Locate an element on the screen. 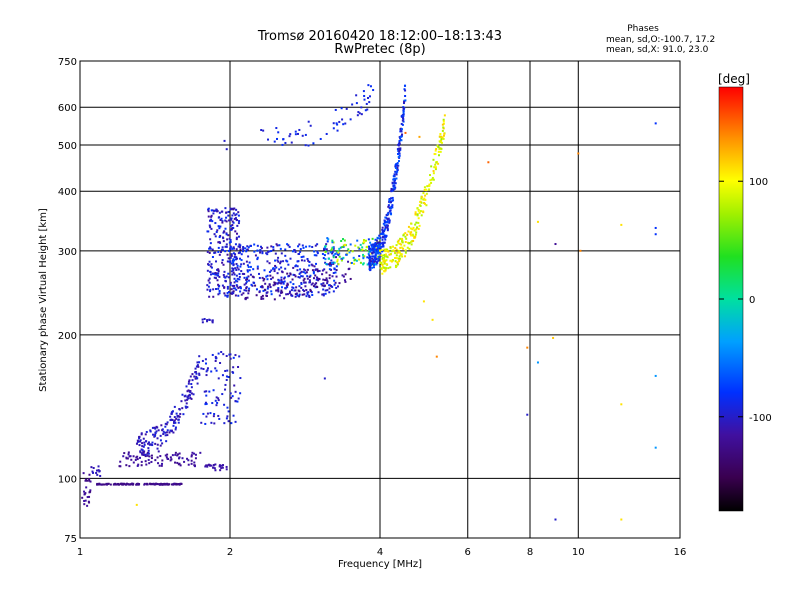  y-tick-label: 100 is located at coordinates (67, 479).